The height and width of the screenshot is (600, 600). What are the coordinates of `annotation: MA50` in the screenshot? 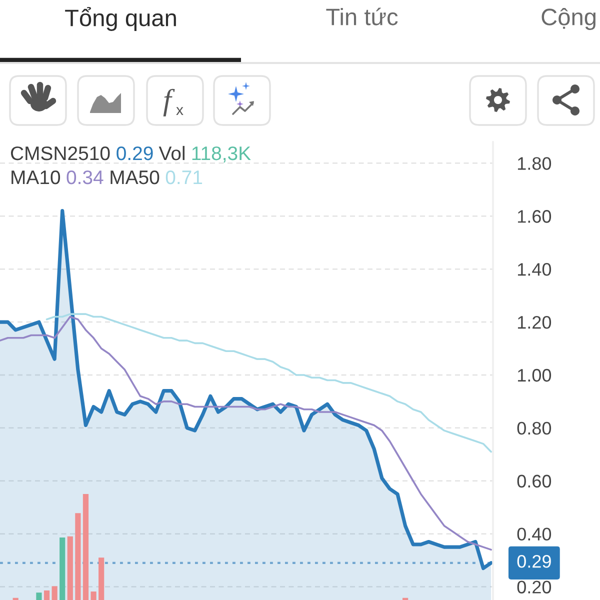 It's located at (135, 177).